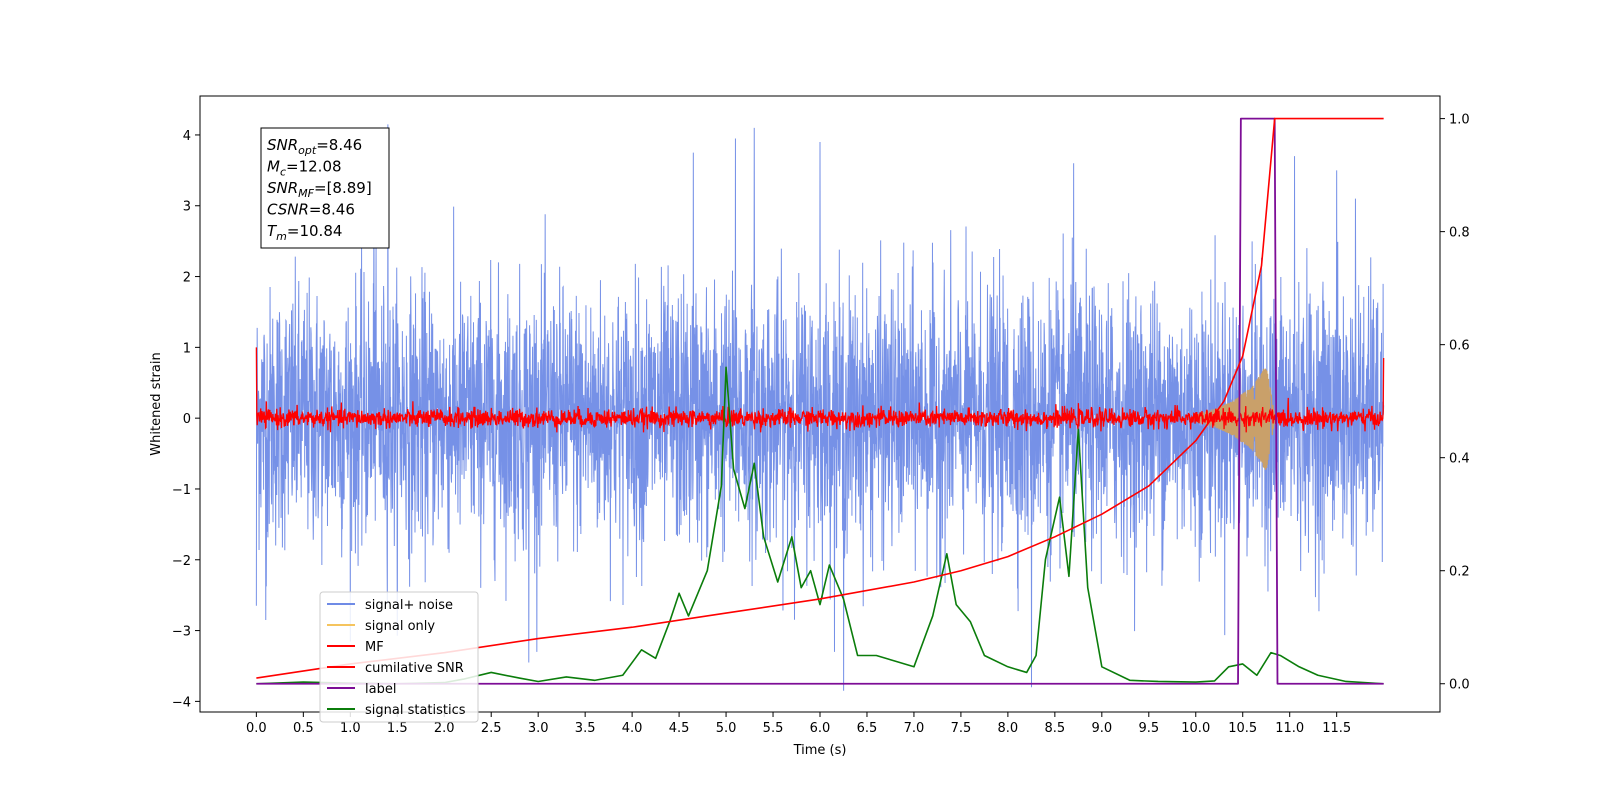 The height and width of the screenshot is (800, 1600). I want to click on x-tick-label: 6.5, so click(867, 728).